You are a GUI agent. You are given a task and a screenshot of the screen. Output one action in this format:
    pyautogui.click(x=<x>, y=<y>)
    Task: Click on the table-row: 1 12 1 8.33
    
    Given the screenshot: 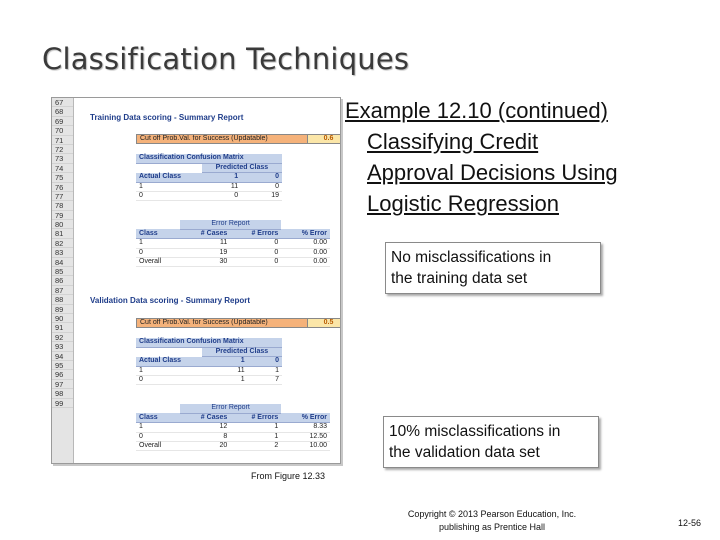 What is the action you would take?
    pyautogui.click(x=233, y=427)
    